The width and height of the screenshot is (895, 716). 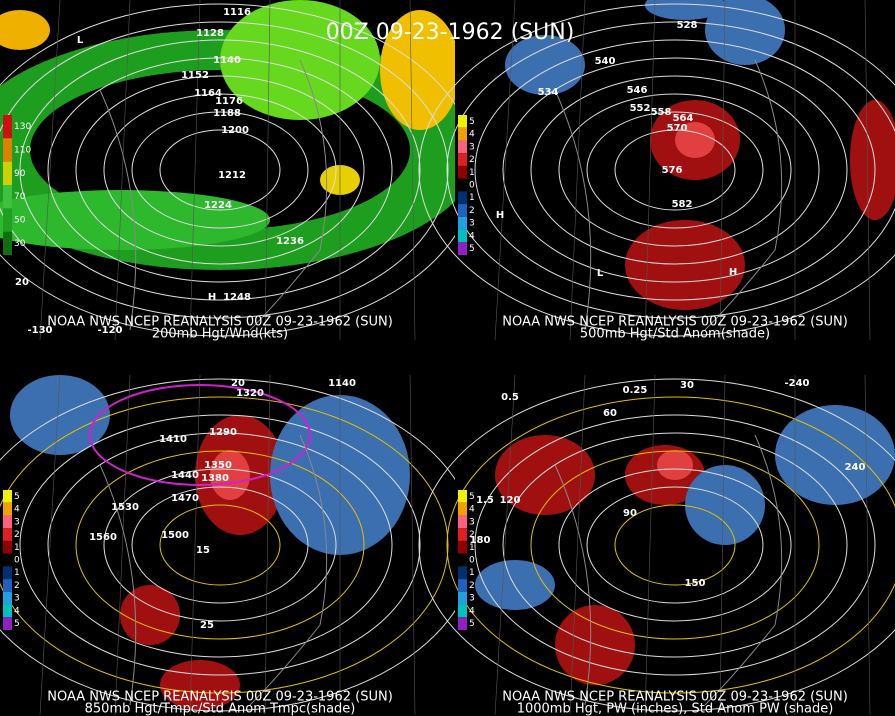 I want to click on contour-label: 1116, so click(x=237, y=12).